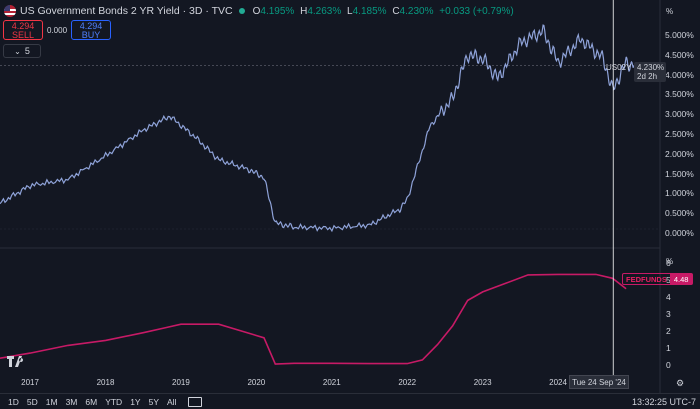  What do you see at coordinates (91, 35) in the screenshot?
I see `buy-label: BUY` at bounding box center [91, 35].